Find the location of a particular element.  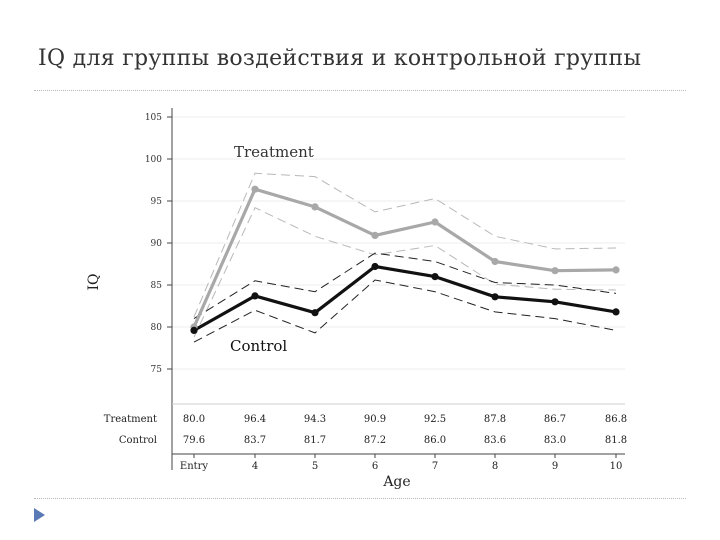

series-label-treatment: Treatment is located at coordinates (274, 152).